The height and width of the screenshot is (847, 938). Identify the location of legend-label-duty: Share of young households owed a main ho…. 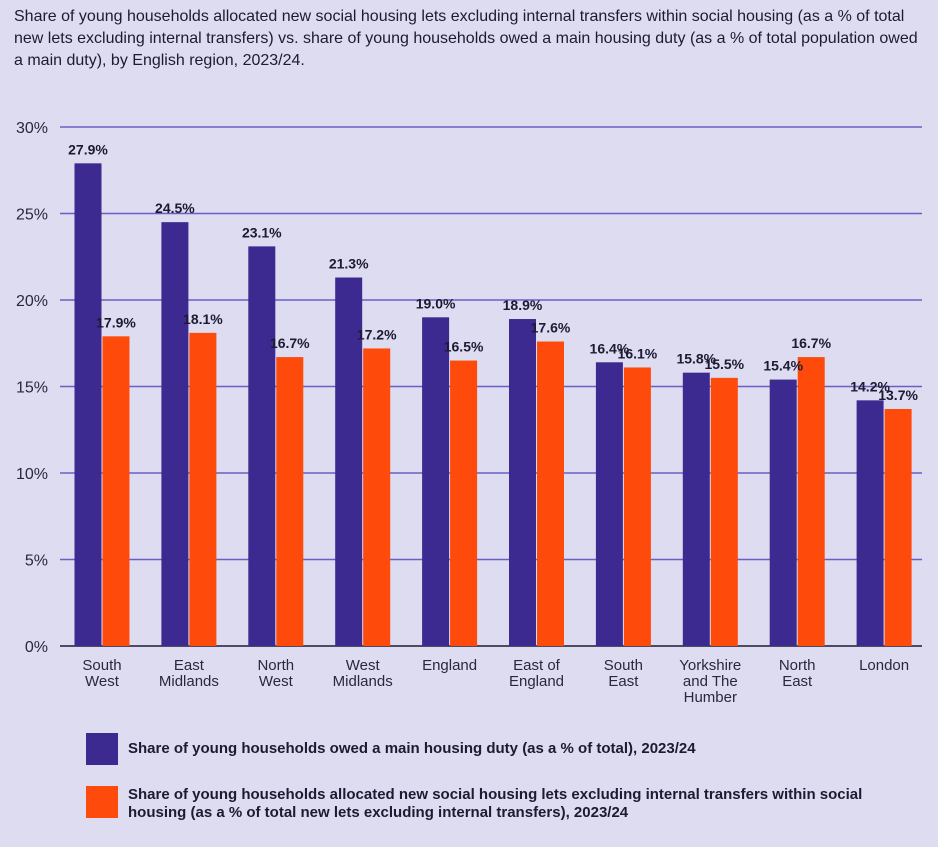
(412, 748).